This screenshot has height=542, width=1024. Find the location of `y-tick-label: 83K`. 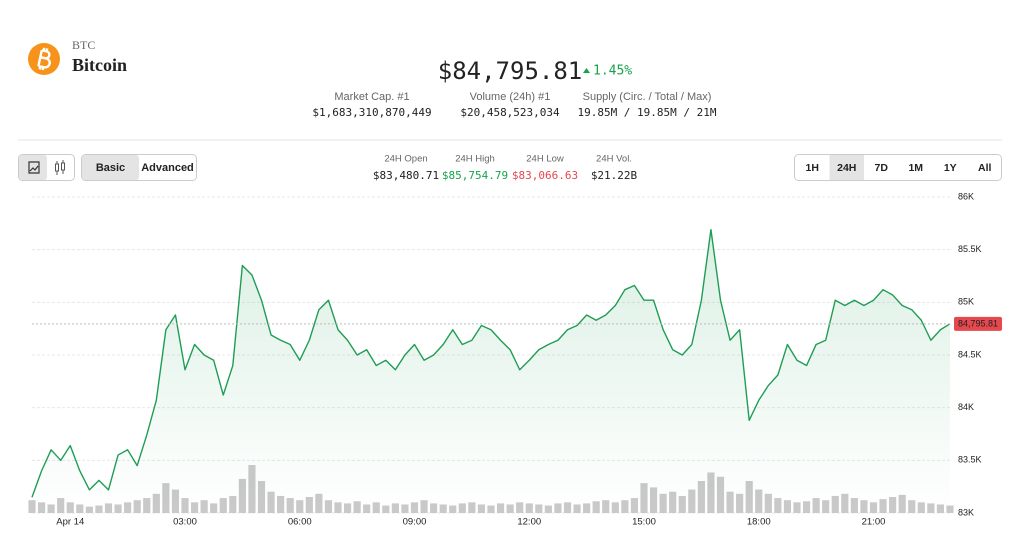

y-tick-label: 83K is located at coordinates (966, 512).